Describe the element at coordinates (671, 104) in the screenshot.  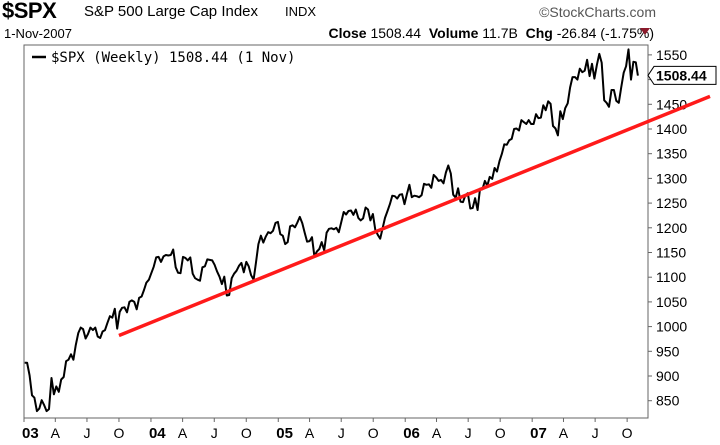
I see `y-tick-label: 1450` at that location.